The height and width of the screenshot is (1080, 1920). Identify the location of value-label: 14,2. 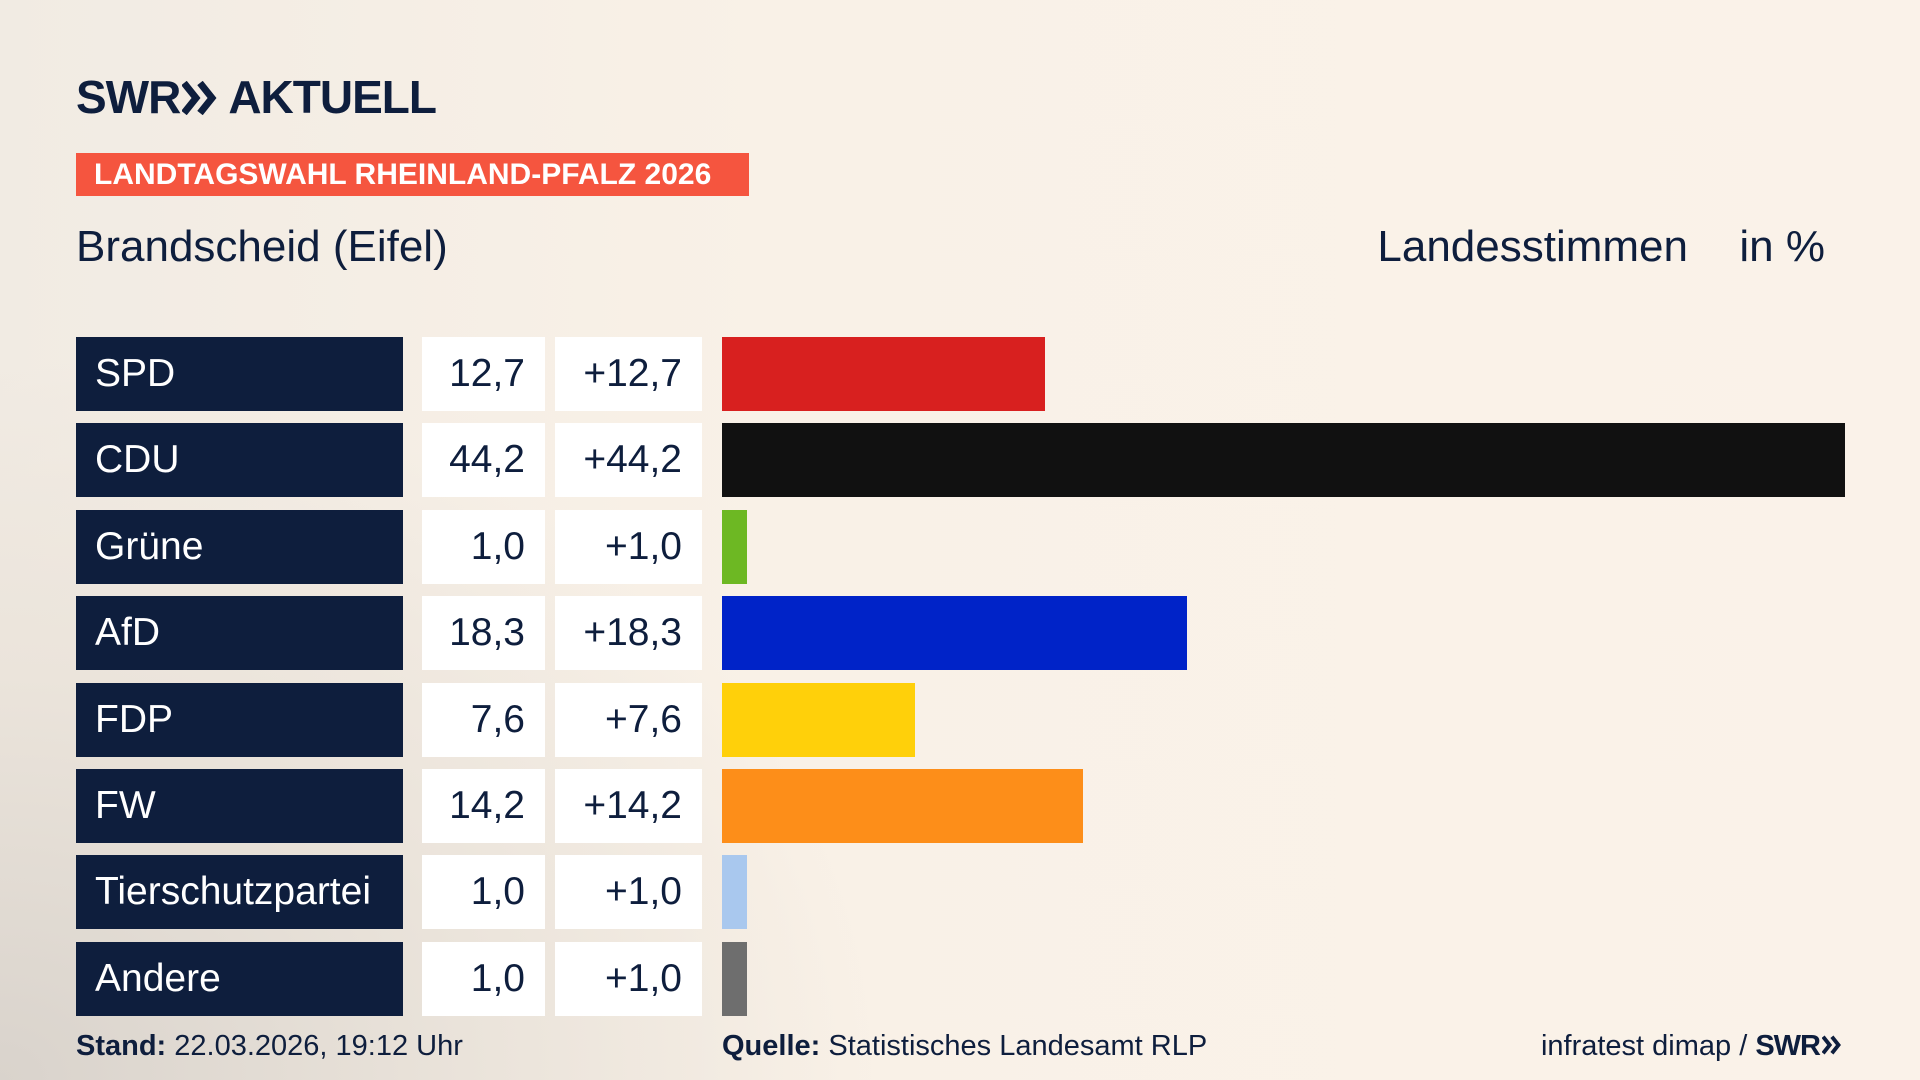
(483, 806).